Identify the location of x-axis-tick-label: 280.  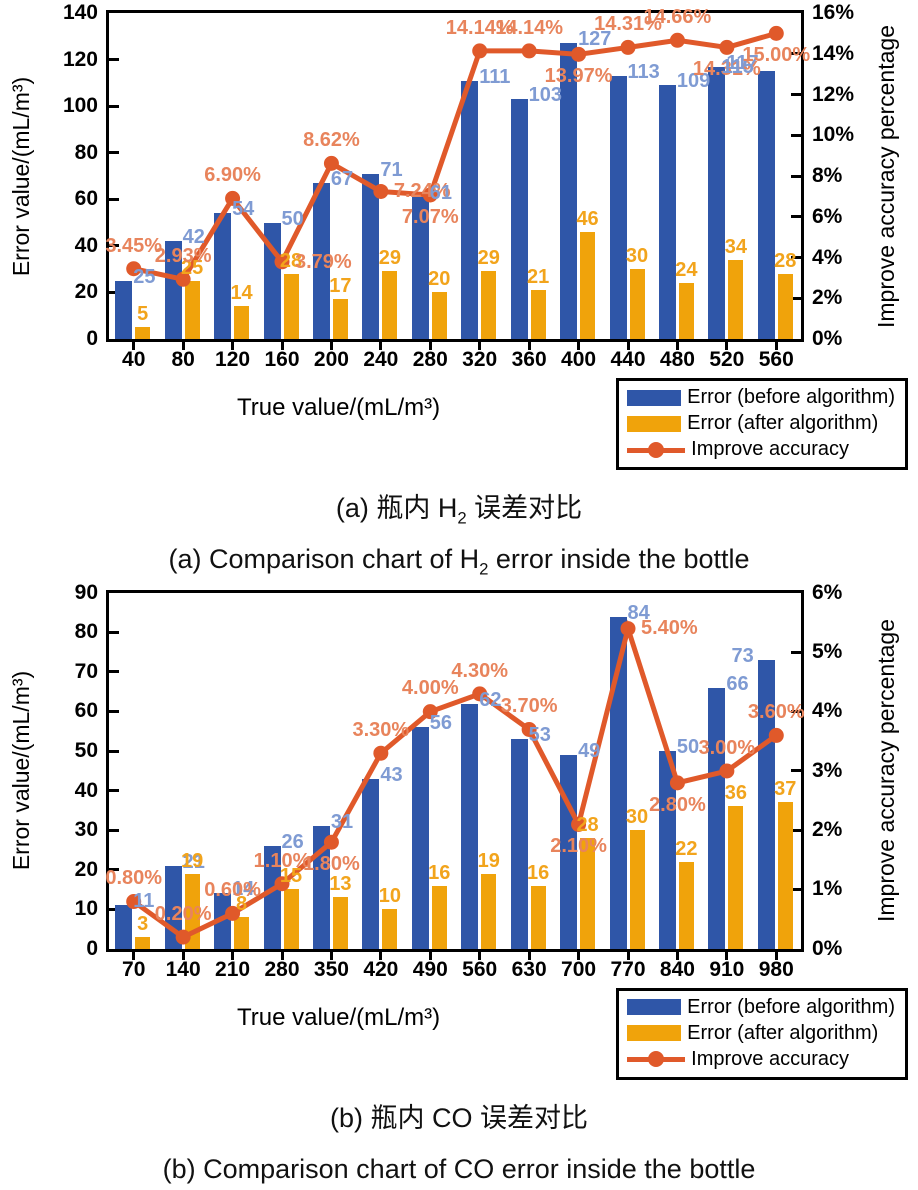
(430, 359).